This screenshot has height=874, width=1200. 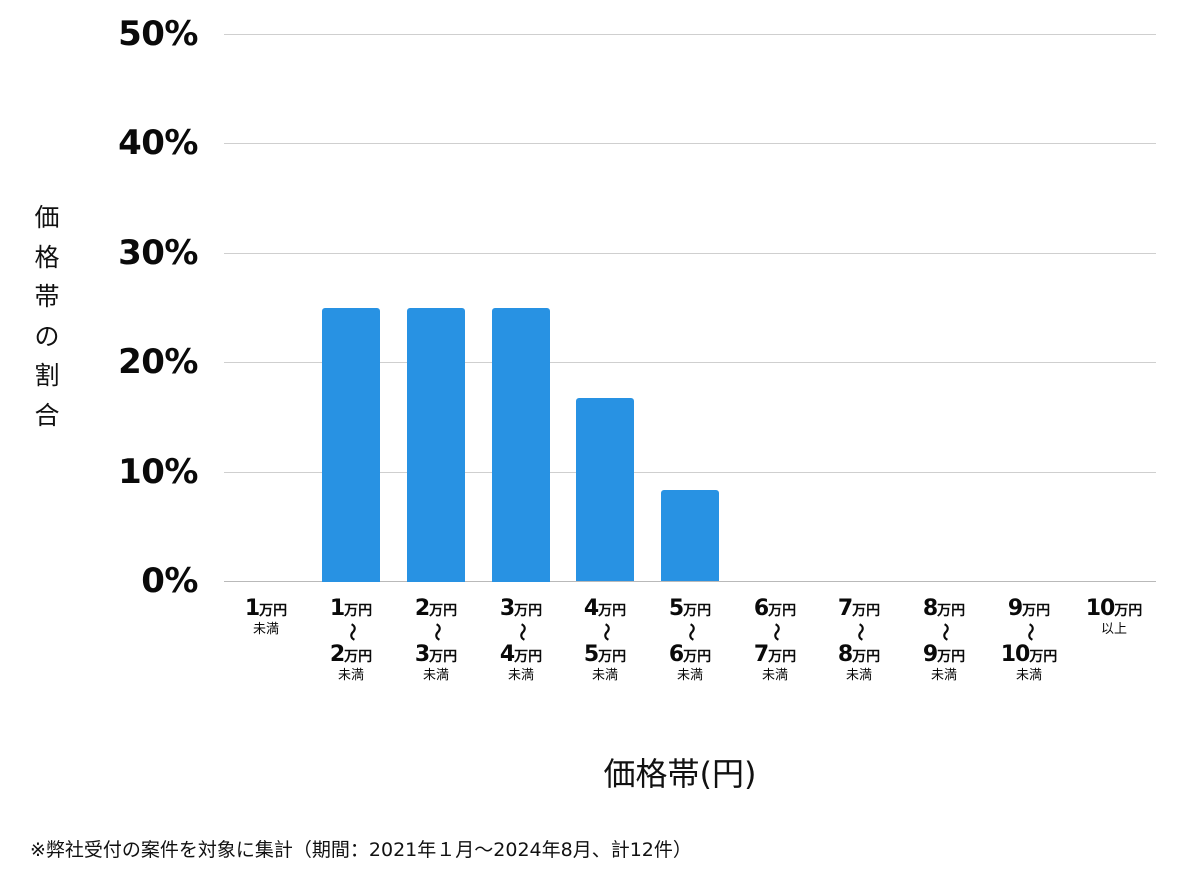 What do you see at coordinates (47, 375) in the screenshot?
I see `y-axis-title-char: 割` at bounding box center [47, 375].